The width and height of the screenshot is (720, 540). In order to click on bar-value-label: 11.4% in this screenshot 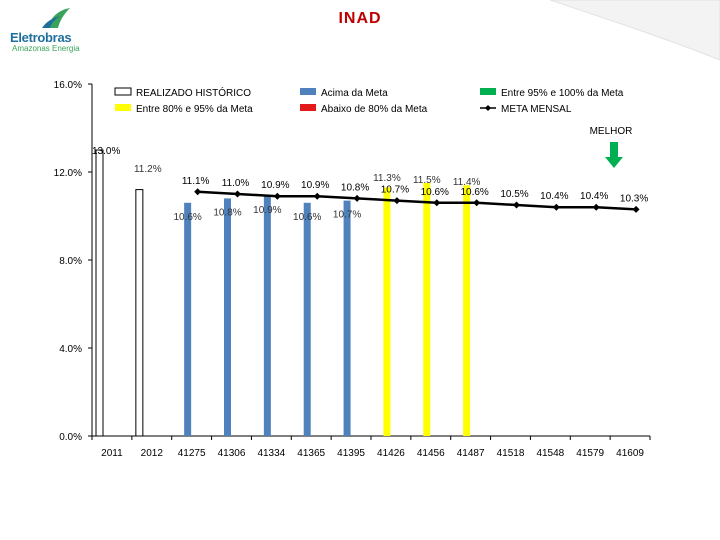, I will do `click(467, 182)`.